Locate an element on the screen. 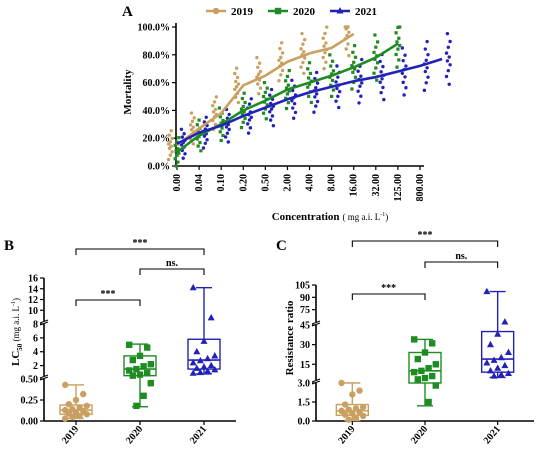  y-tick-label: 0.0 is located at coordinates (304, 422).